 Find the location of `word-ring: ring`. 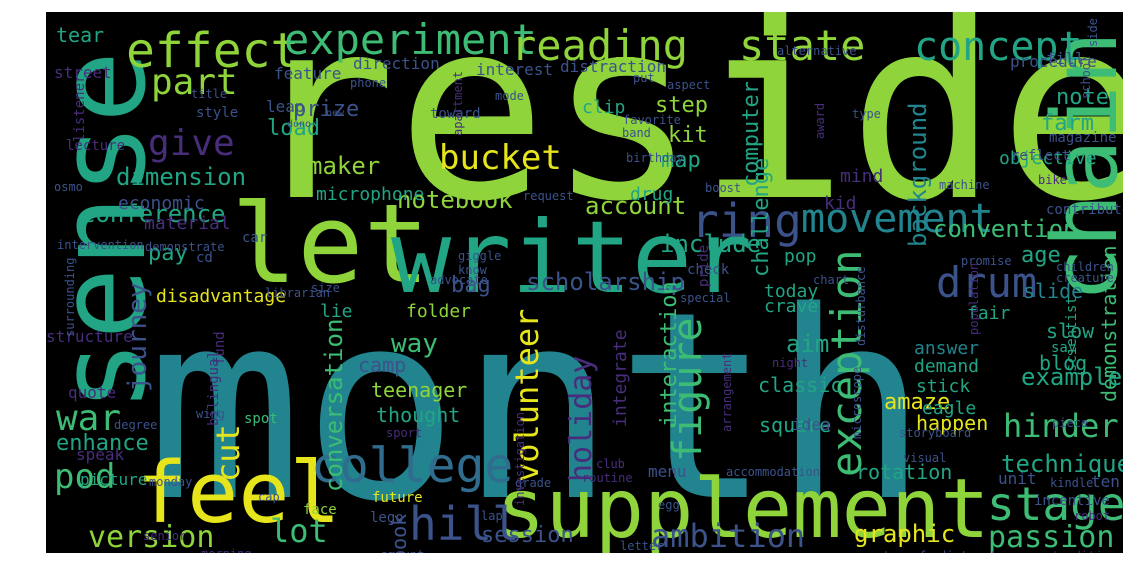

word-ring: ring is located at coordinates (746, 221).